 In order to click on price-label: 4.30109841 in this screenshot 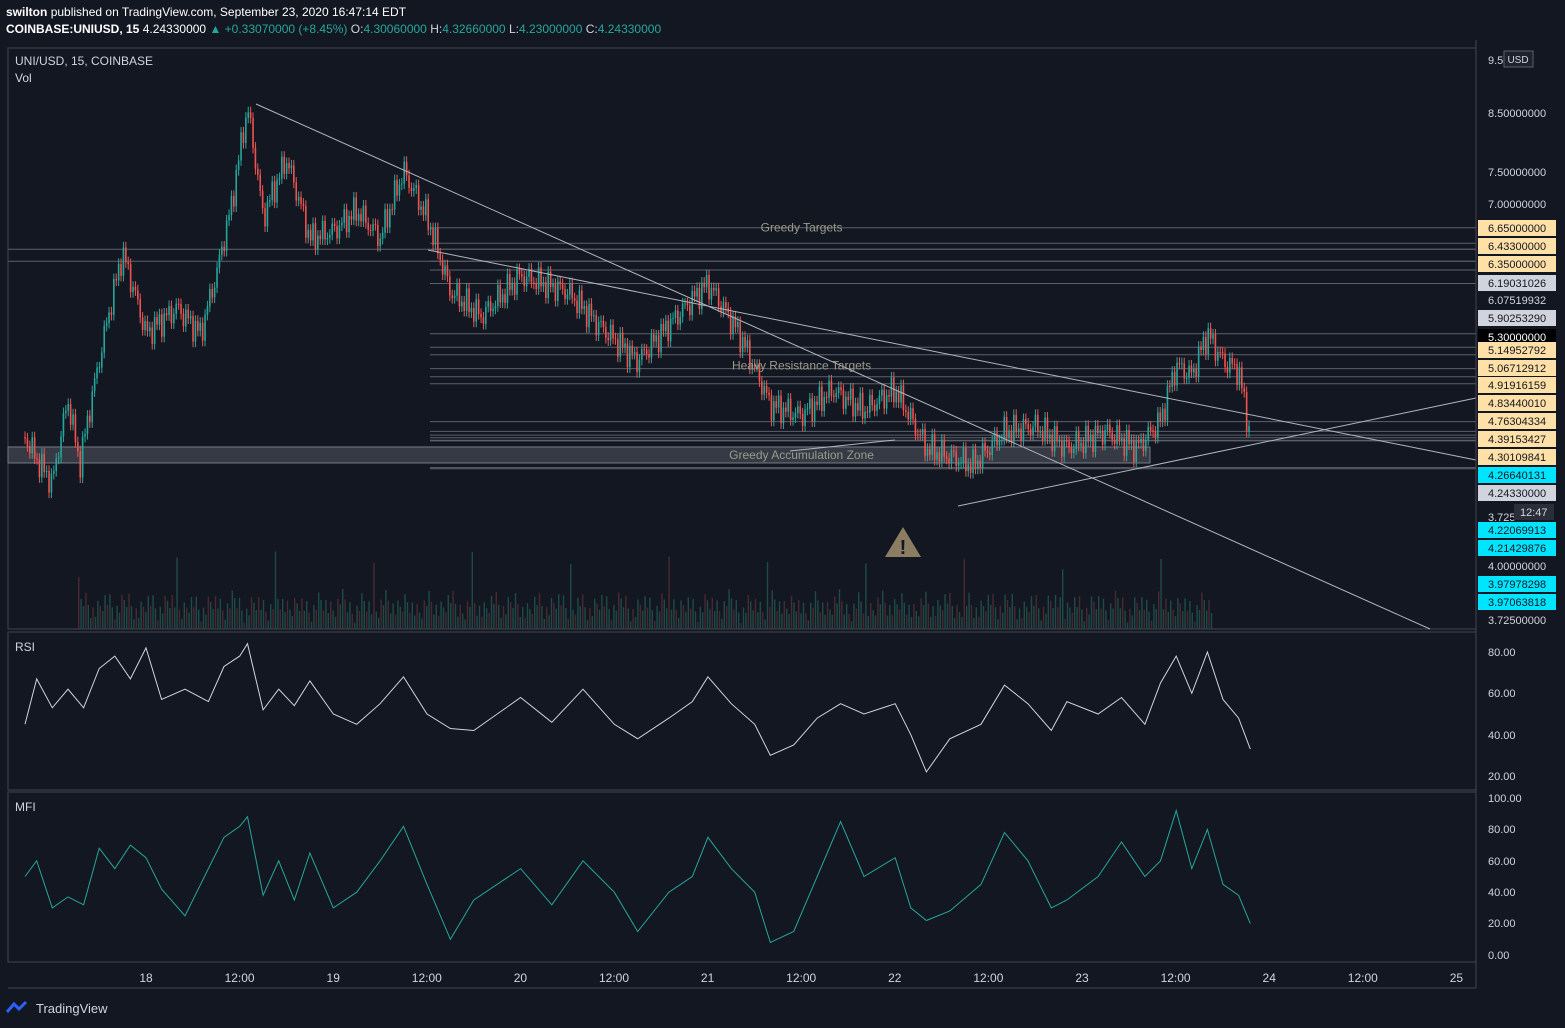, I will do `click(1517, 458)`.